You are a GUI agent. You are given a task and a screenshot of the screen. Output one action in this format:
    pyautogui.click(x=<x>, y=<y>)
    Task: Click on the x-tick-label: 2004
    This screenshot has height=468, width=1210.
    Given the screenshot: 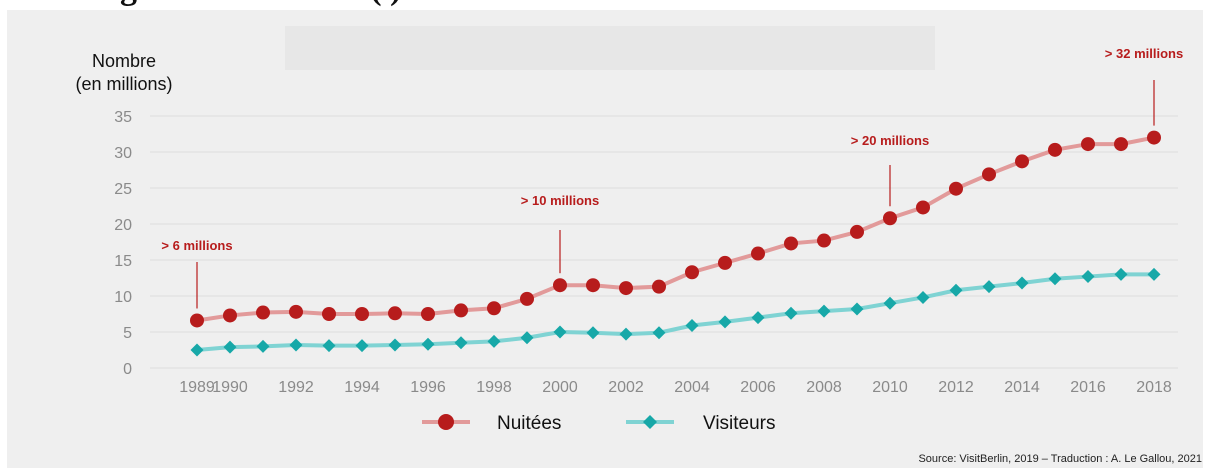 What is the action you would take?
    pyautogui.click(x=692, y=387)
    